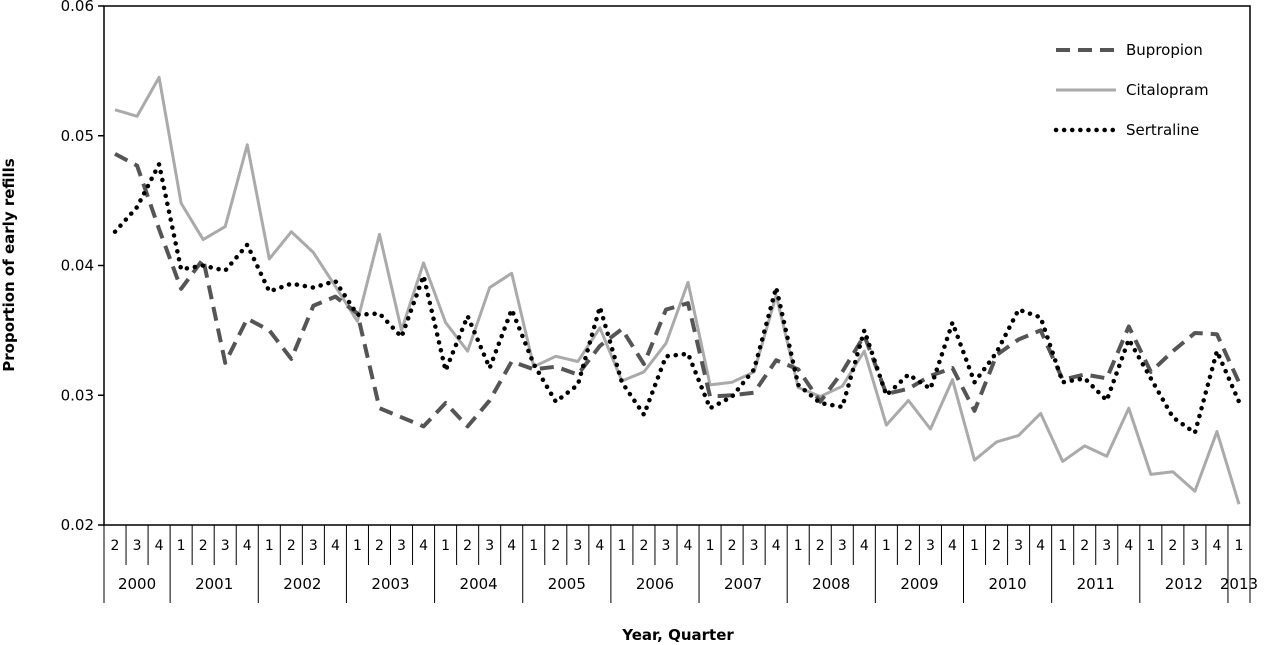 The width and height of the screenshot is (1280, 645). What do you see at coordinates (1164, 50) in the screenshot?
I see `legend-label-bupropion: Bupropion` at bounding box center [1164, 50].